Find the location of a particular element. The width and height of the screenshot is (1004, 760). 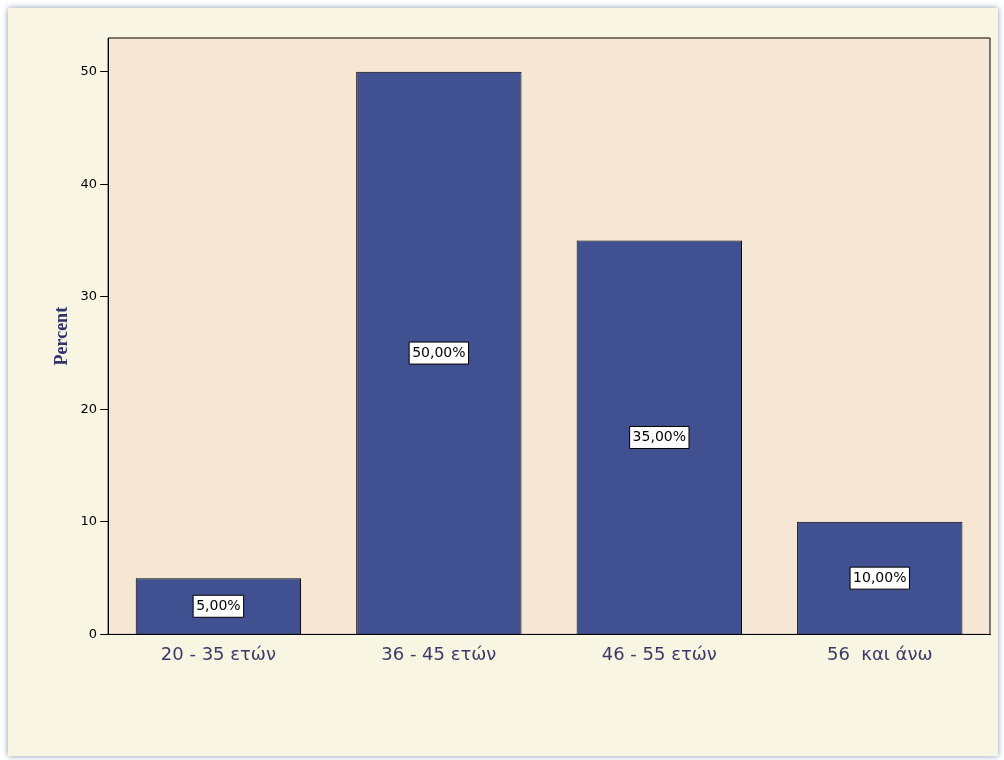

y-tick-label: 10 is located at coordinates (89, 521).